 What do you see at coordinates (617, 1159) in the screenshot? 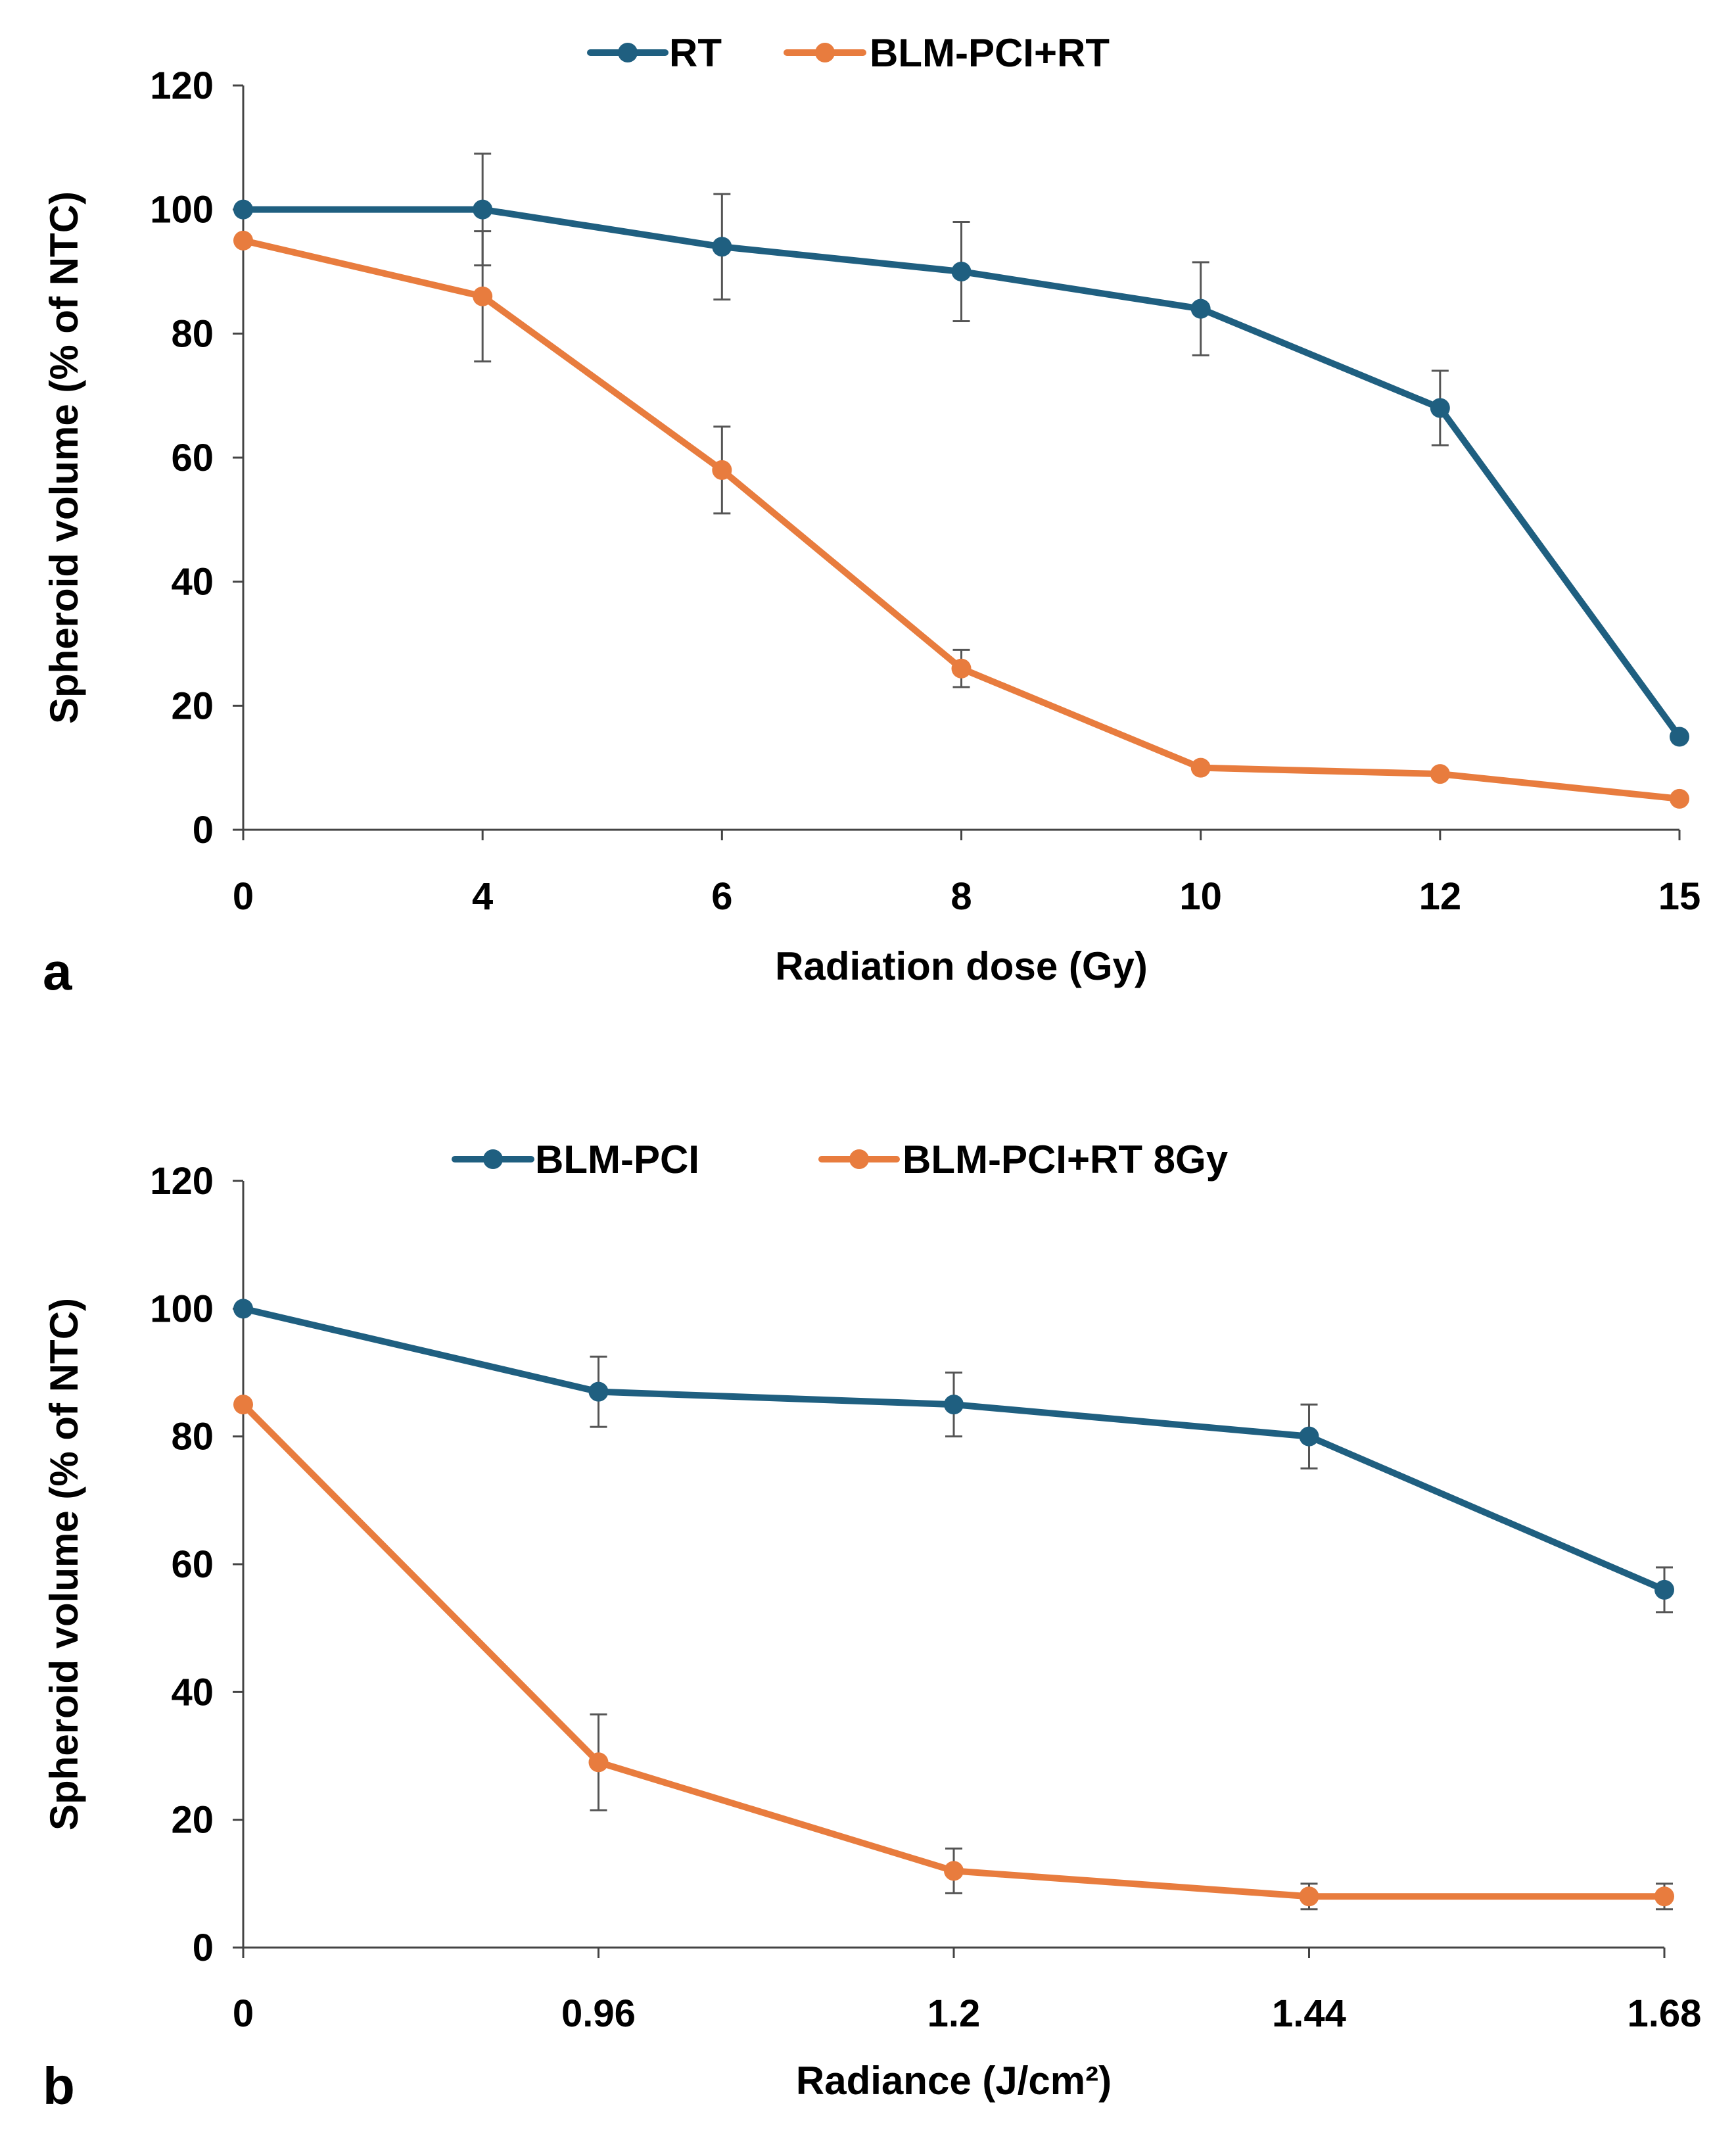
I see `legend-label: BLM-PCI` at bounding box center [617, 1159].